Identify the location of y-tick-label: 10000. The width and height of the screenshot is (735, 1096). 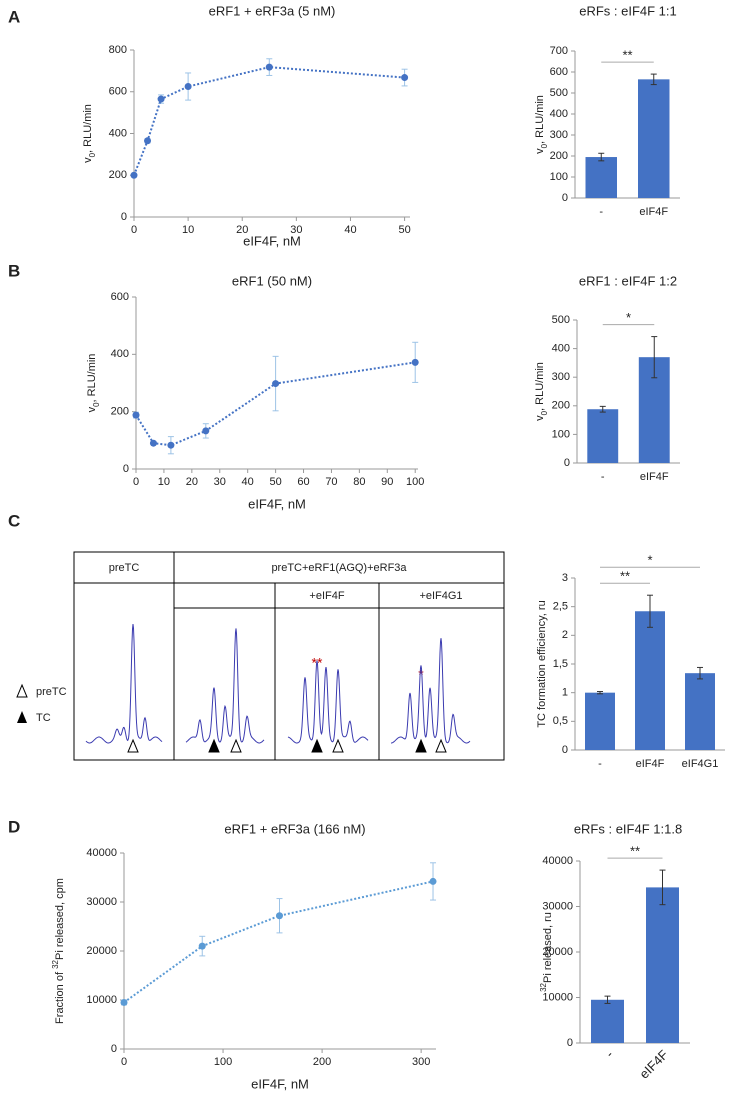
(101, 1000).